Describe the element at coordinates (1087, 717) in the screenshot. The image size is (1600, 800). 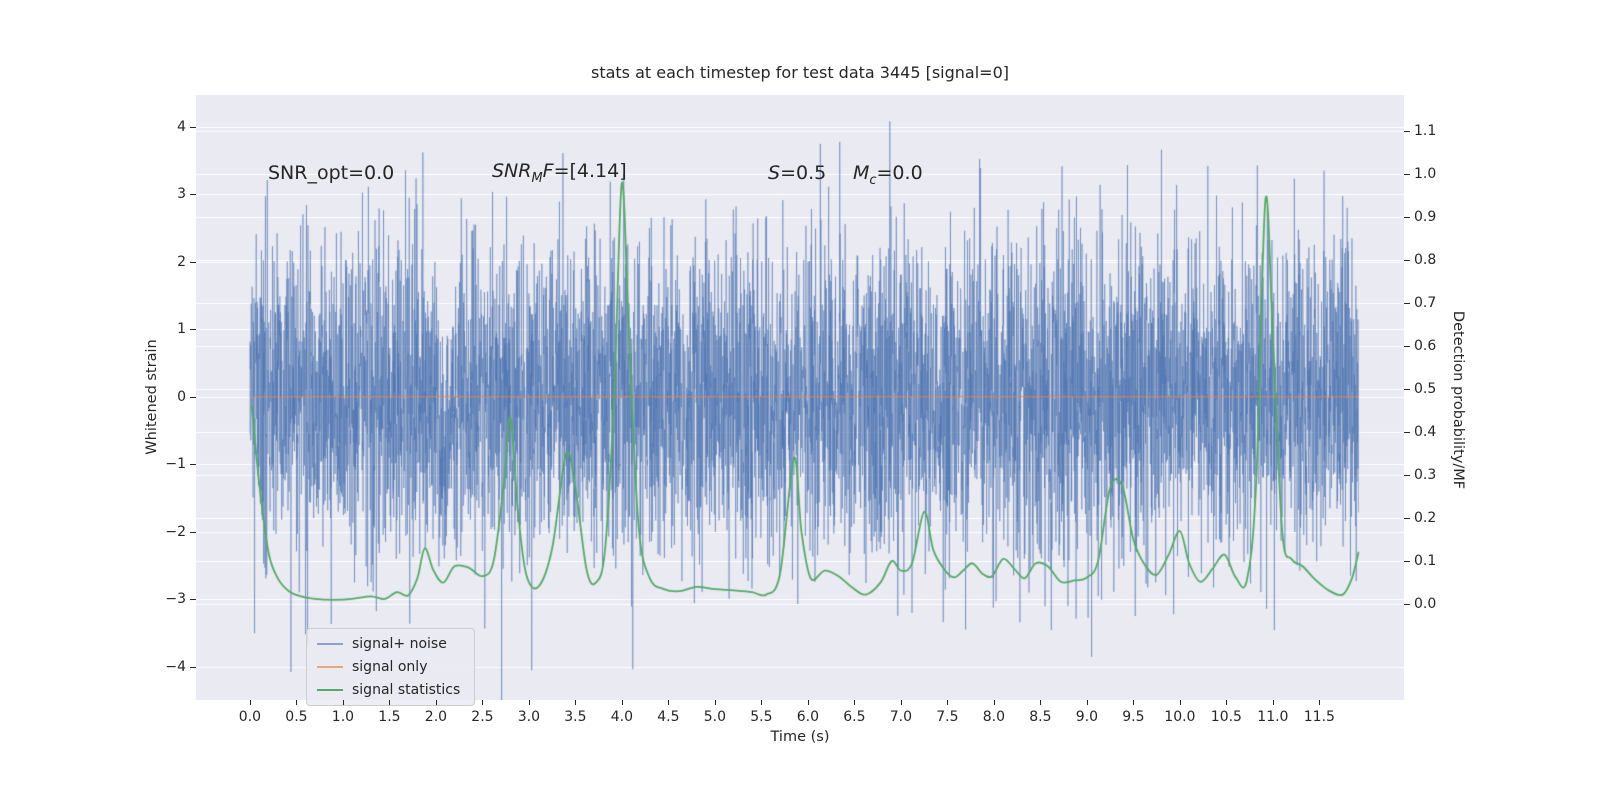
I see `x-tick-label: 9.0` at that location.